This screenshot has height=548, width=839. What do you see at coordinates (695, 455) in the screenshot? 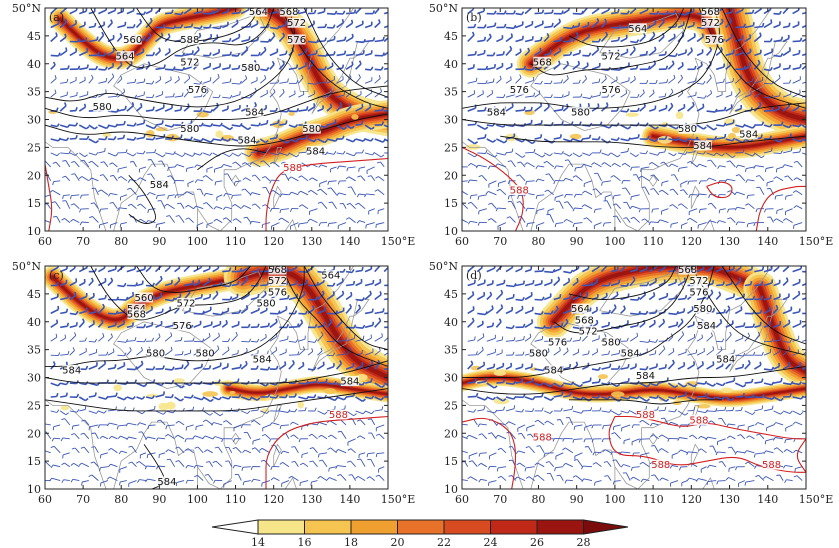
I see `coastline` at bounding box center [695, 455].